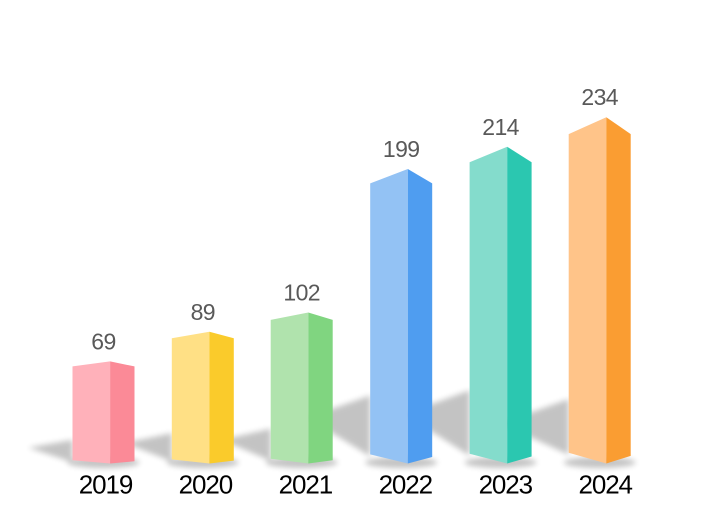 The height and width of the screenshot is (505, 719). I want to click on svg-text: 89, so click(203, 312).